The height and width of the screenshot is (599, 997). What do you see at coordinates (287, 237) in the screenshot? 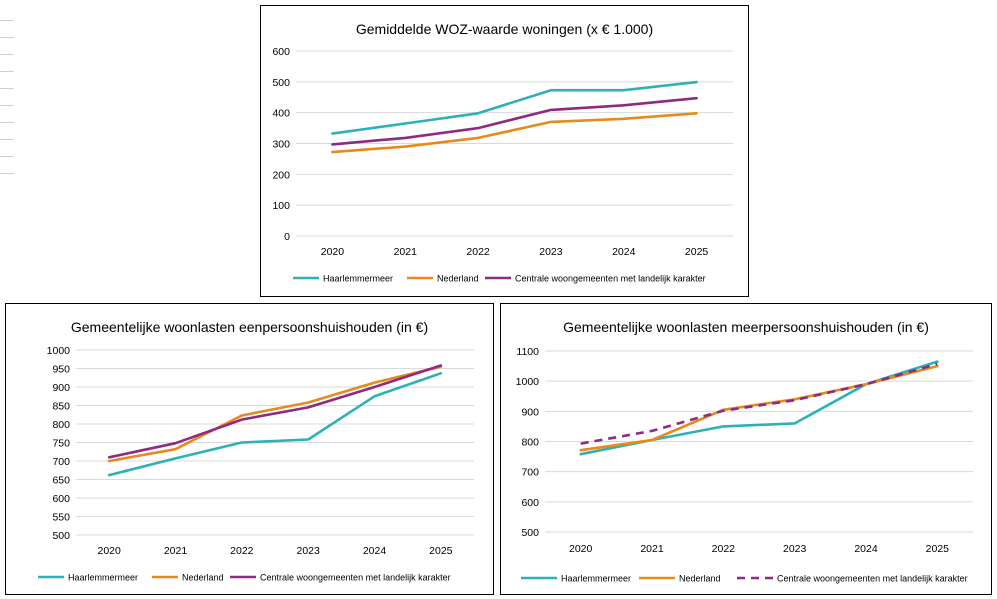
I see `y-tick-label: 0` at bounding box center [287, 237].